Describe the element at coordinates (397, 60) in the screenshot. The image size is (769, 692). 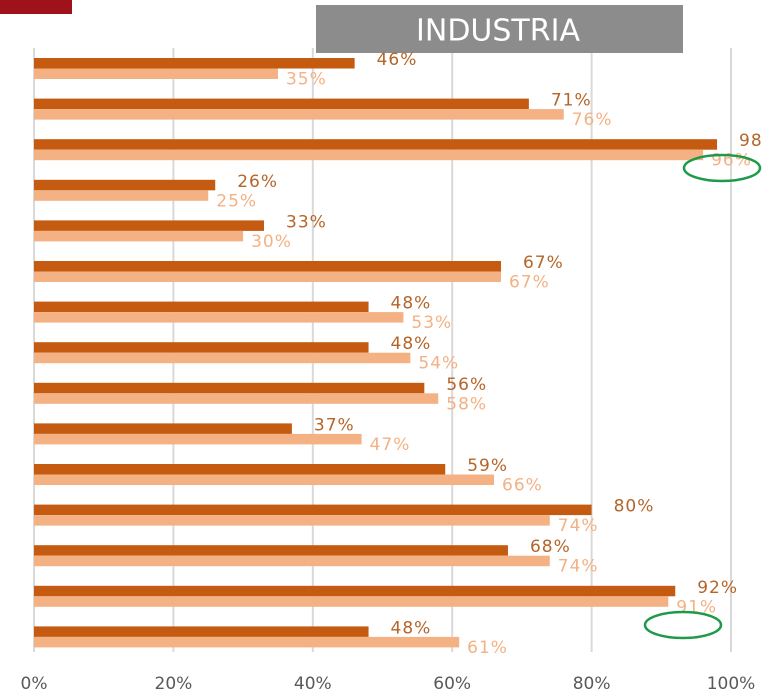
I see `value-label: 46%` at that location.